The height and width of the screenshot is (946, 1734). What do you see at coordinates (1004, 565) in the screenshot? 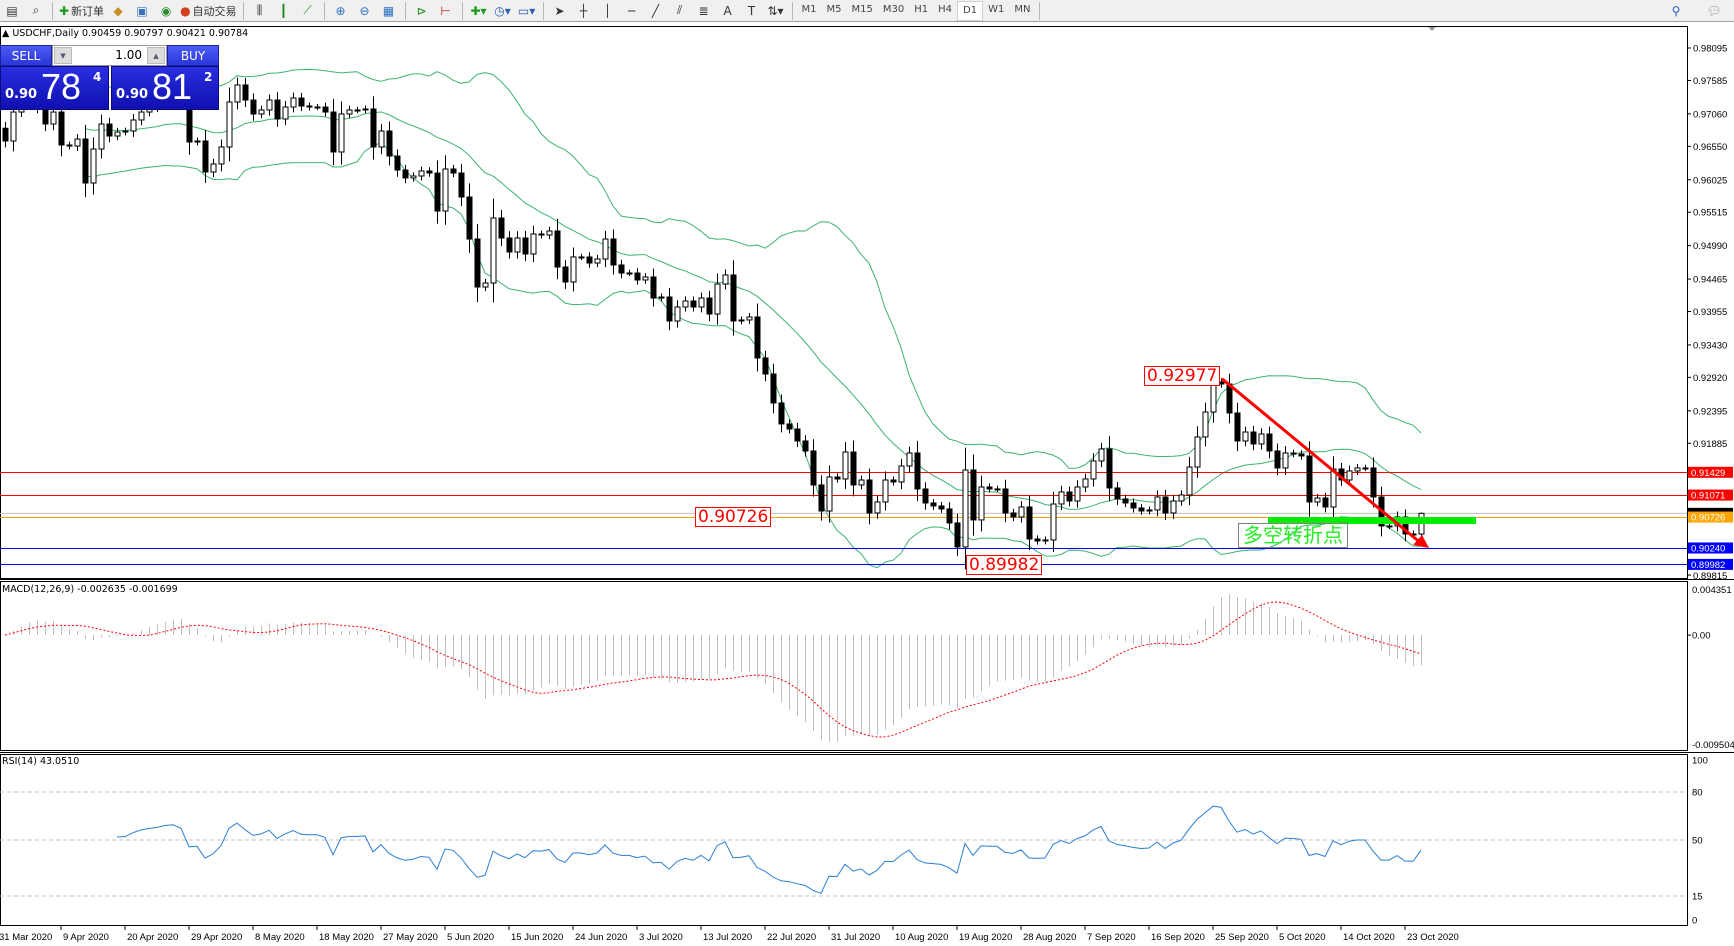
I see `low-price-label: 0.89982` at bounding box center [1004, 565].